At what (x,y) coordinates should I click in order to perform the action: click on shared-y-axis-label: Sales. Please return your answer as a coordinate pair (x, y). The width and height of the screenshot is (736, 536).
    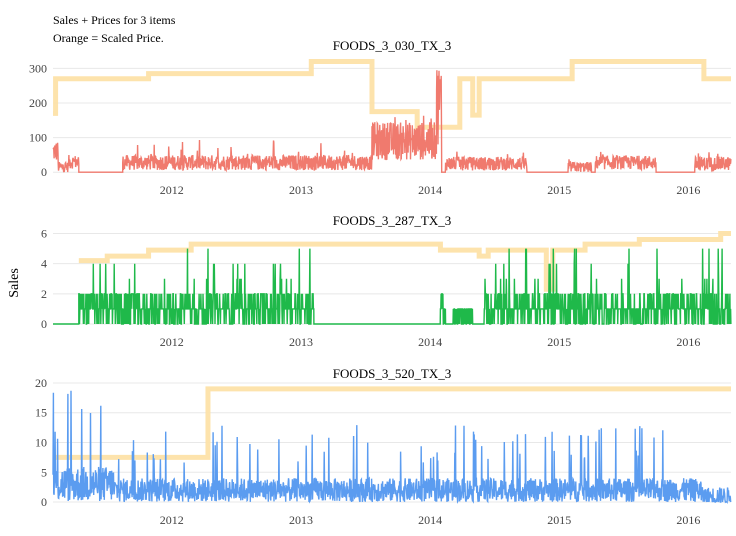
    Looking at the image, I should click on (14, 283).